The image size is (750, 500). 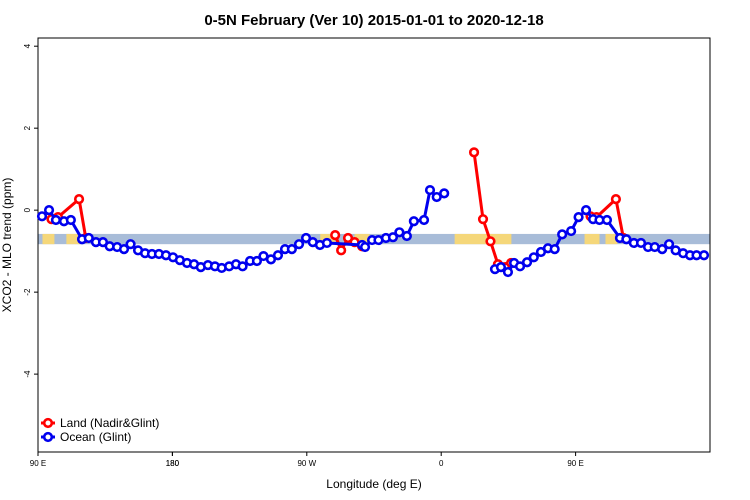 I want to click on y-tick-label: 4, so click(x=27, y=45).